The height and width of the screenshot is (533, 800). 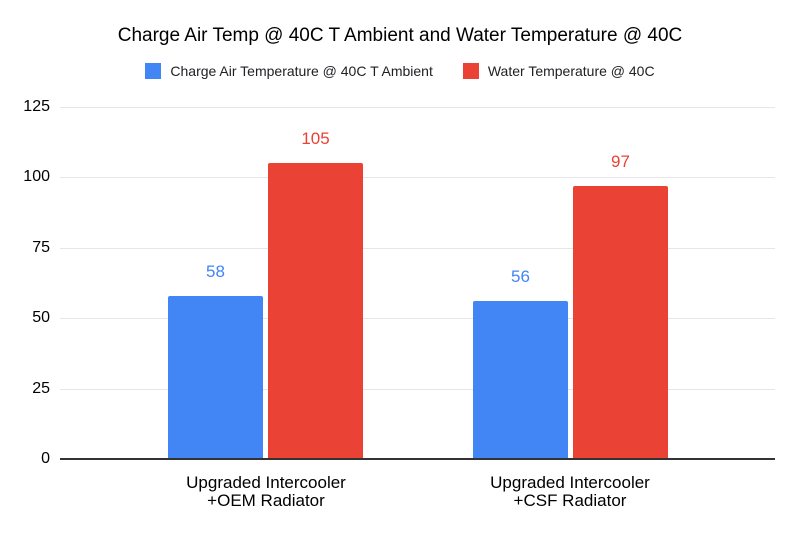 What do you see at coordinates (215, 283) in the screenshot?
I see `bar-wrap: 58` at bounding box center [215, 283].